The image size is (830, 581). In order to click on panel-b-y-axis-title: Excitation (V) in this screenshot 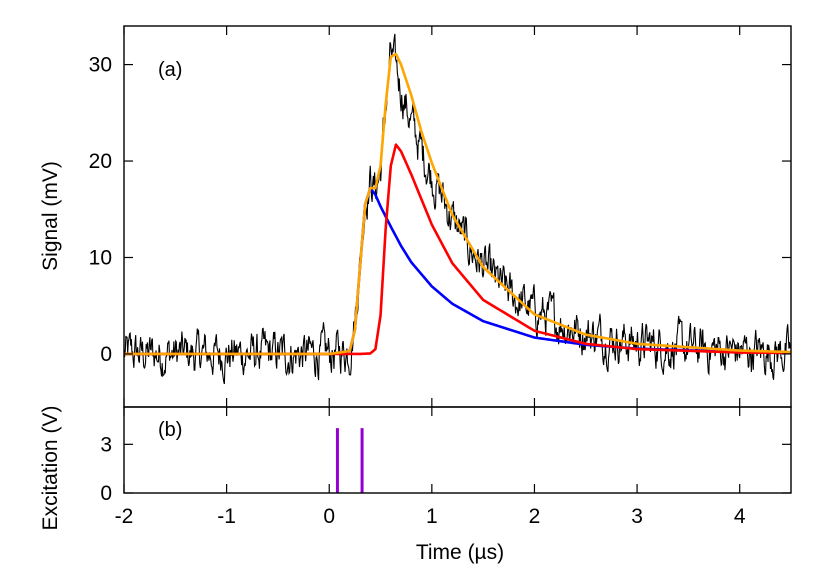, I will do `click(50, 468)`.